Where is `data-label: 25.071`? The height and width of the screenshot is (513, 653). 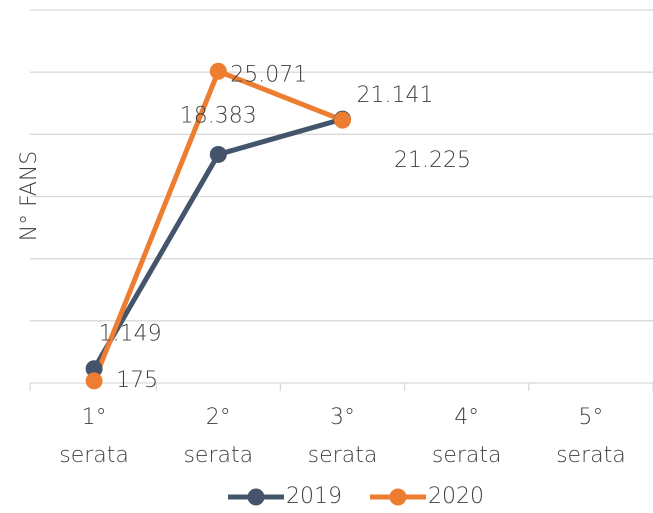 data-label: 25.071 is located at coordinates (268, 74).